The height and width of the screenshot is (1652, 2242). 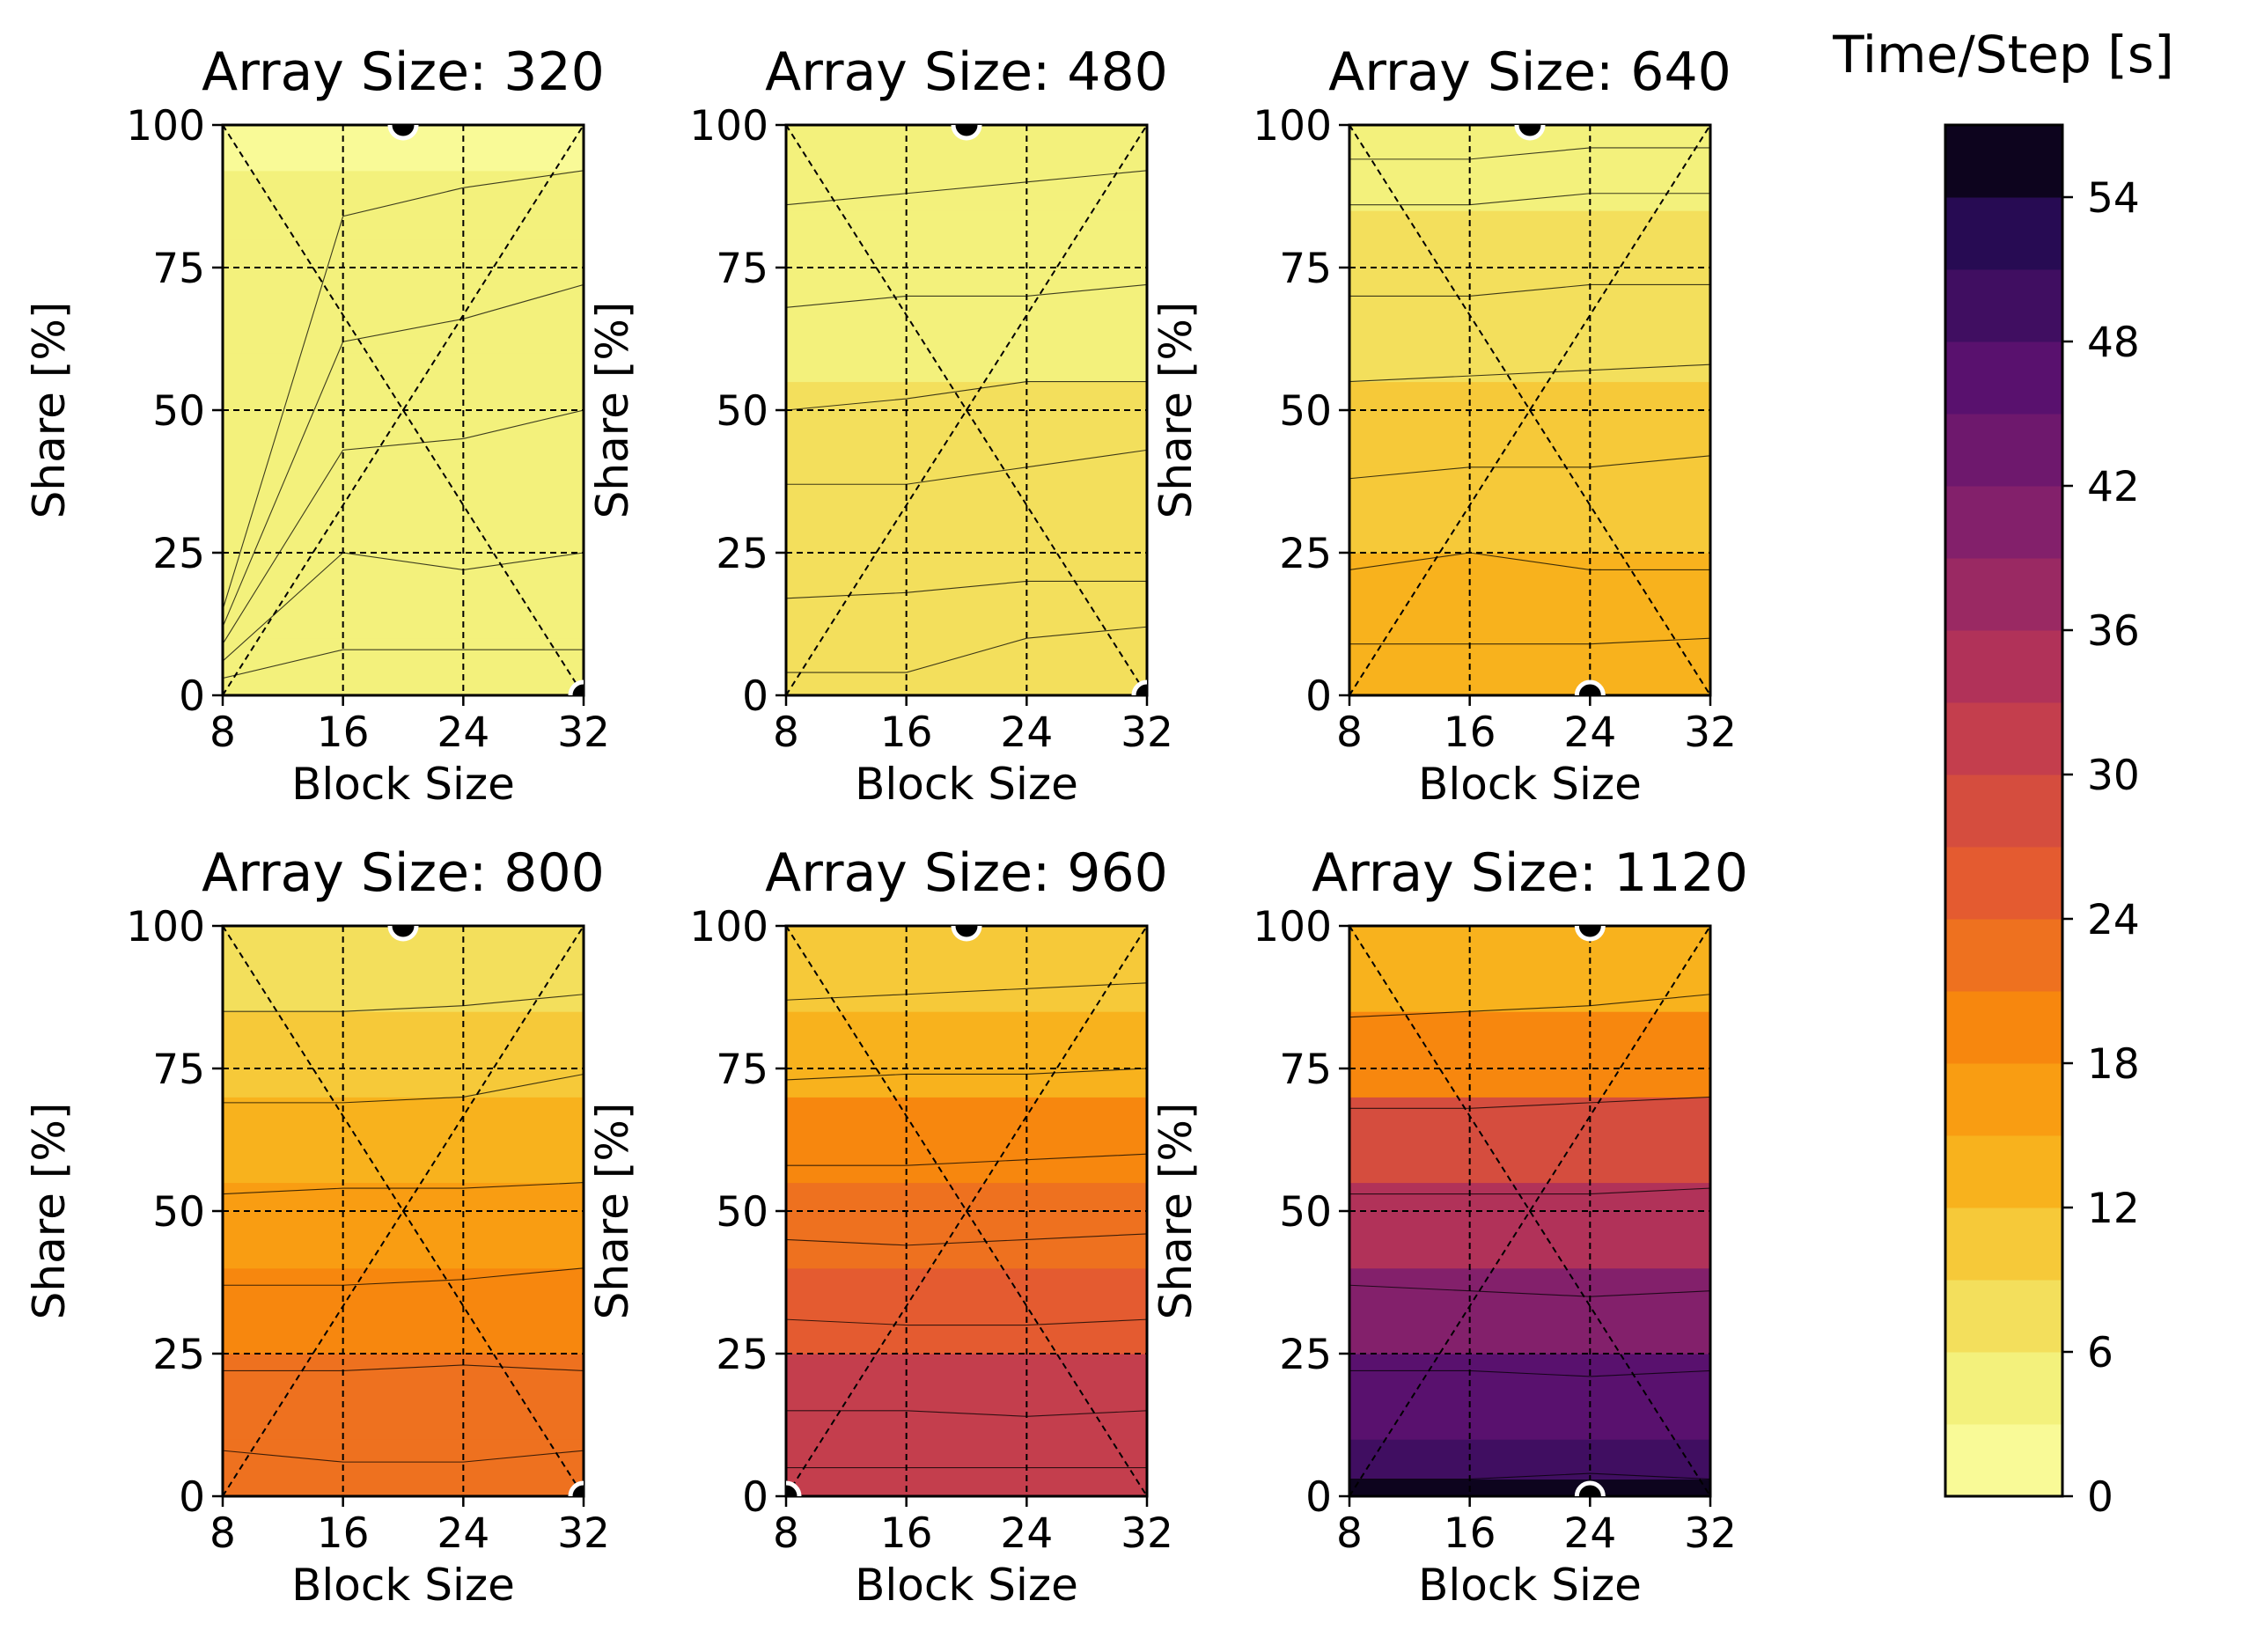 I want to click on contour-fill, so click(x=403, y=410).